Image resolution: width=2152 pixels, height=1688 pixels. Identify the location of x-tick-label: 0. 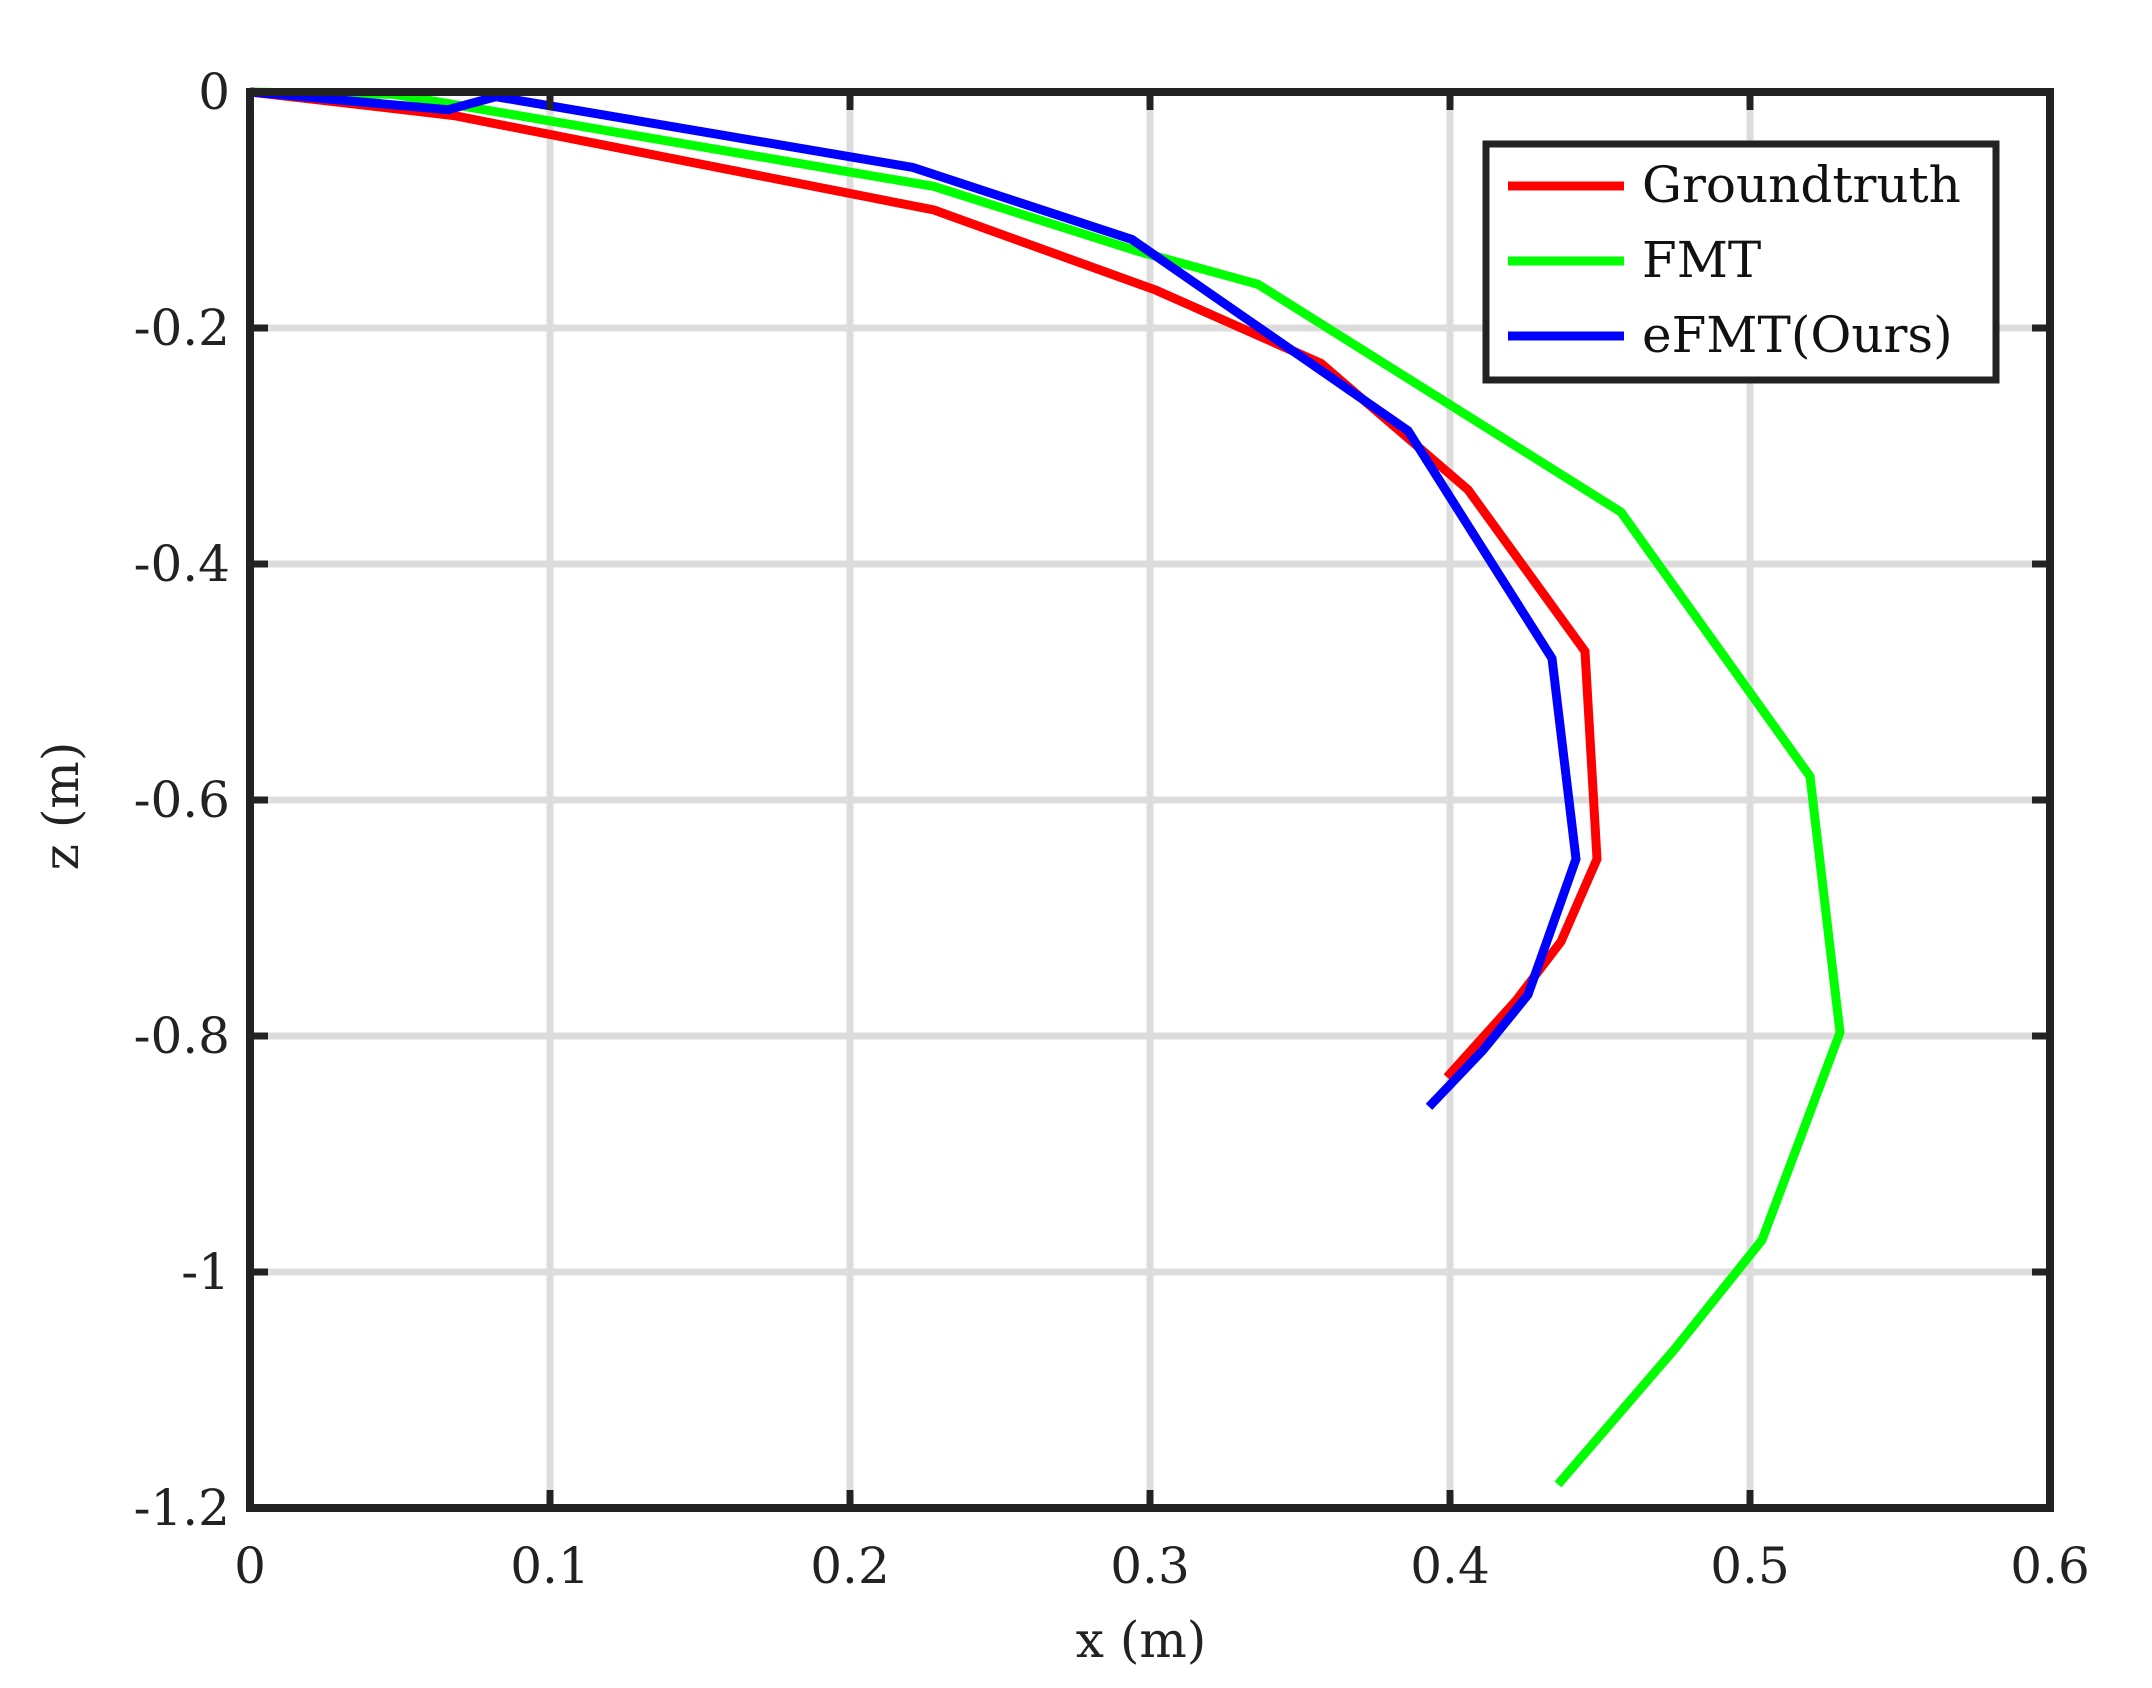
(250, 1566).